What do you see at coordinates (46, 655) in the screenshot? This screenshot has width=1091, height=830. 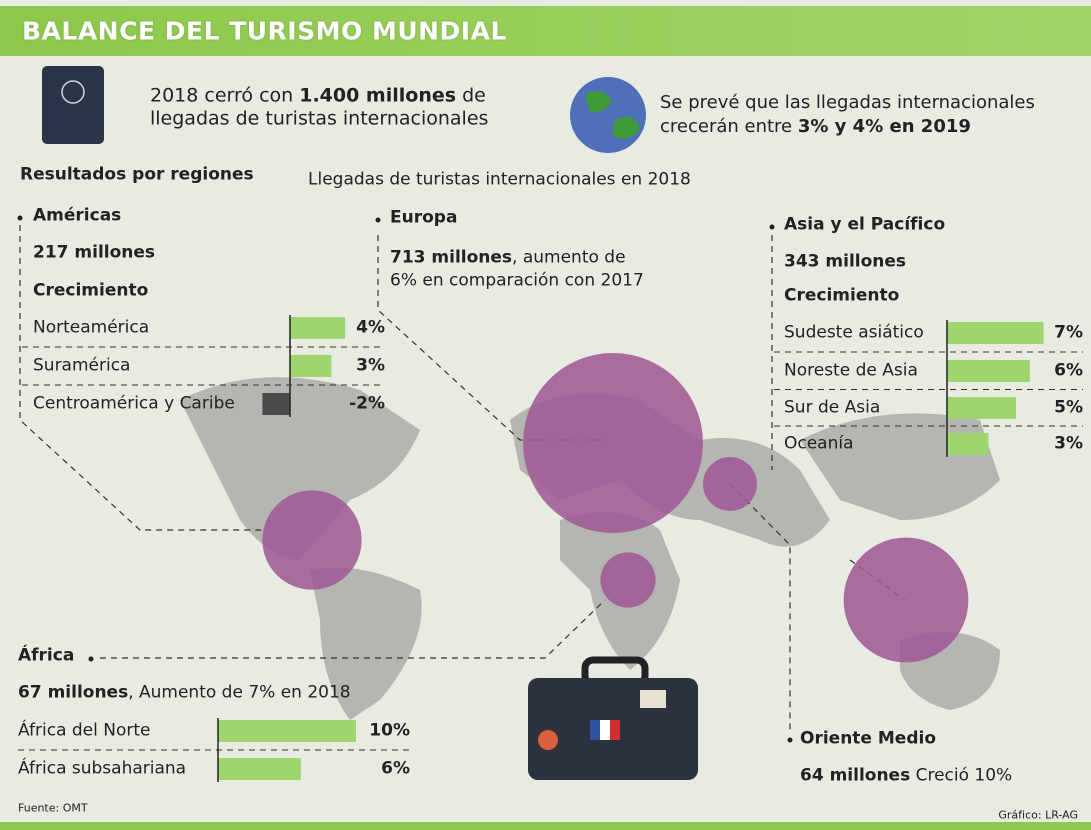 I see `region-name: África` at bounding box center [46, 655].